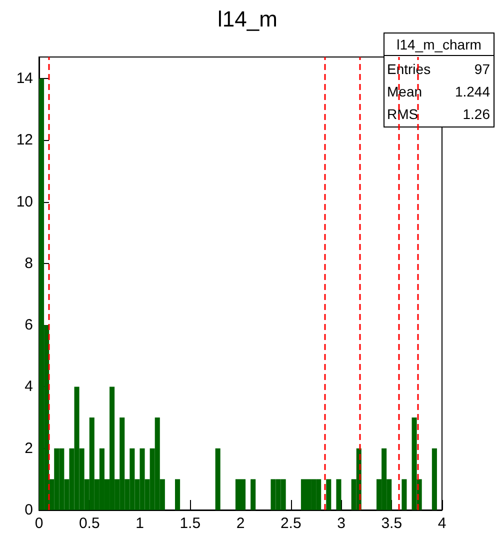 The width and height of the screenshot is (495, 534). I want to click on x-tick-label: 3.5, so click(391, 523).